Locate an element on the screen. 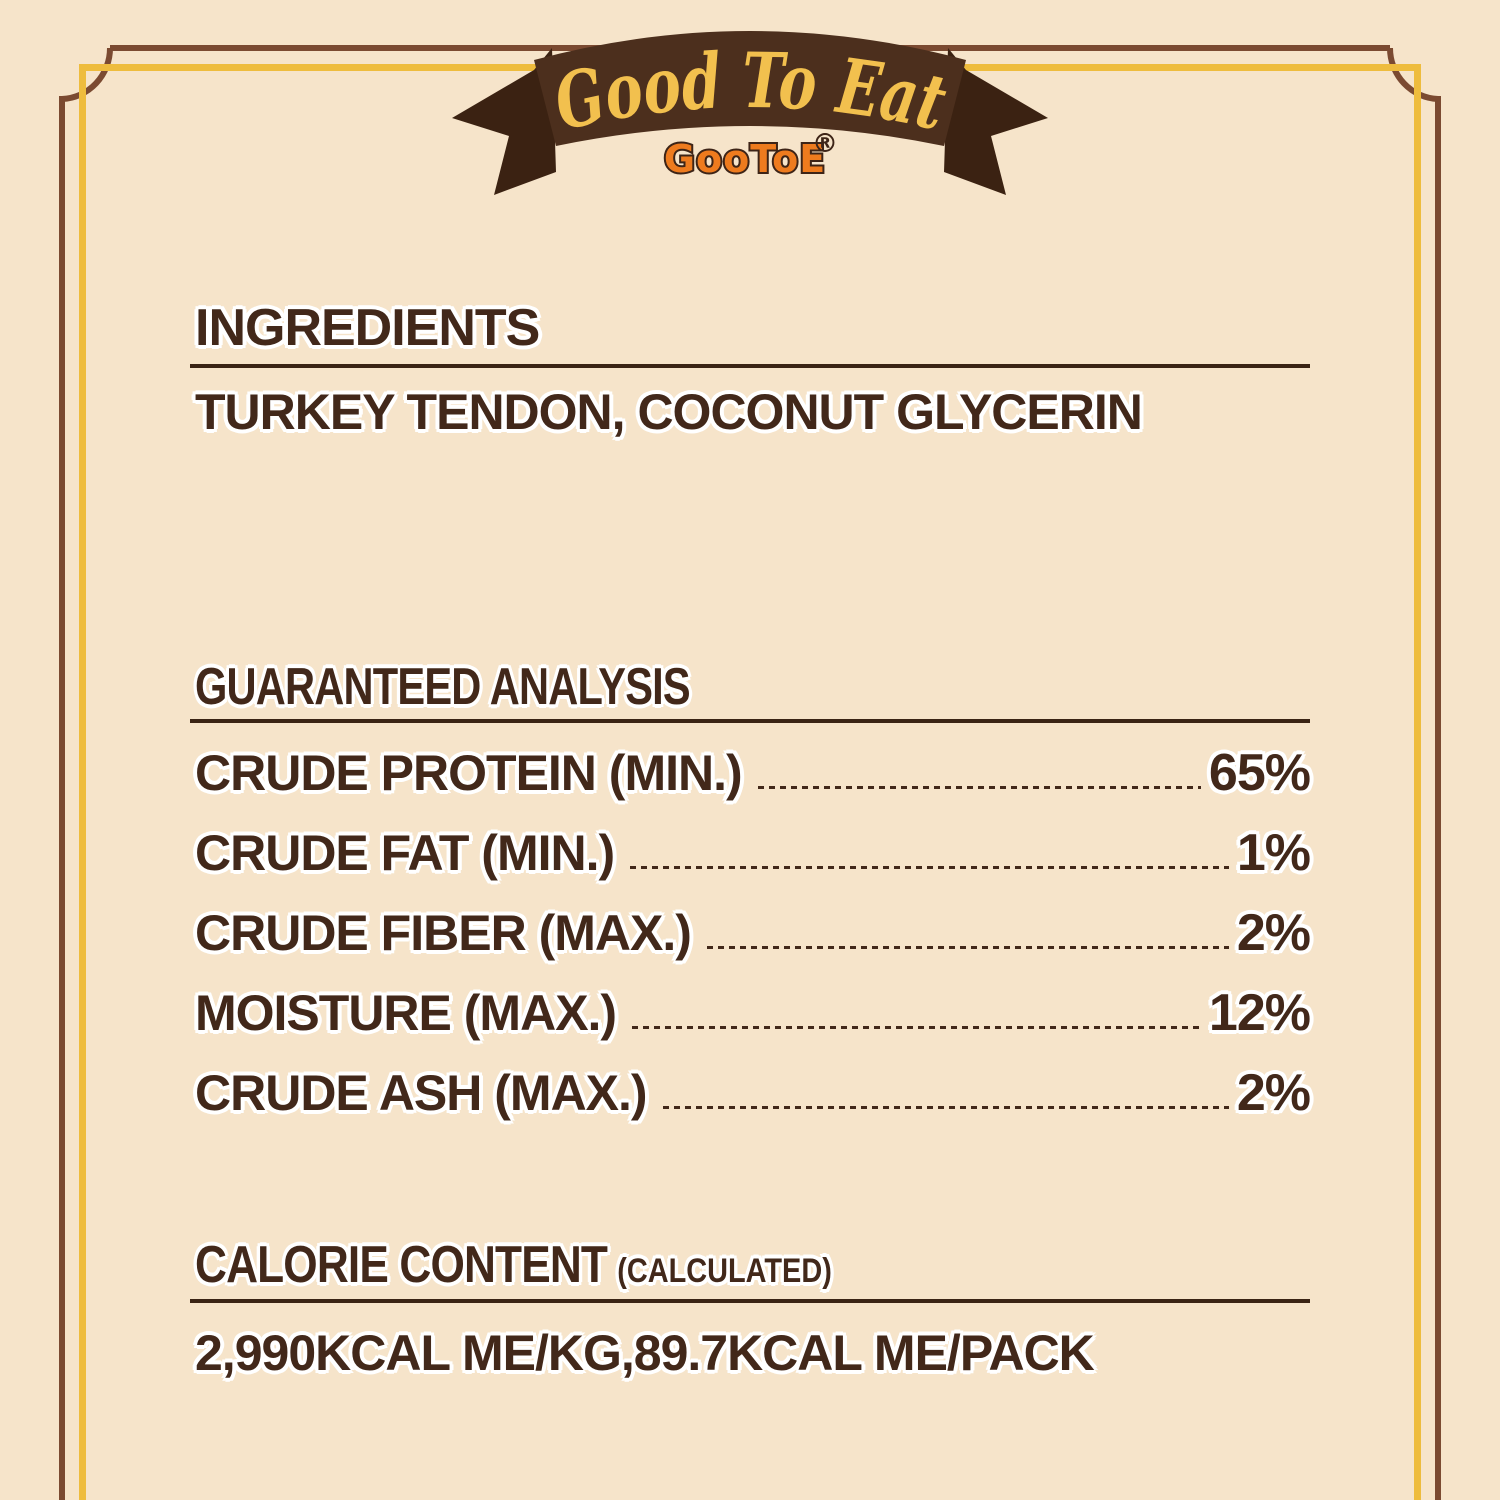 The height and width of the screenshot is (1500, 1500). analysis-row-value: 1% is located at coordinates (1273, 853).